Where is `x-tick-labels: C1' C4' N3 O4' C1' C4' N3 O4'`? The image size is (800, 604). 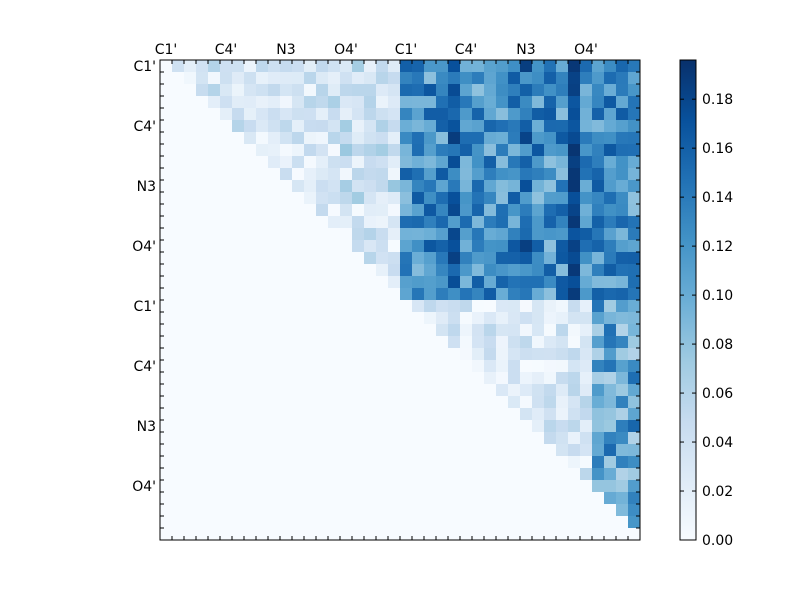 x-tick-labels: C1' C4' N3 O4' C1' C4' N3 O4' is located at coordinates (376, 50).